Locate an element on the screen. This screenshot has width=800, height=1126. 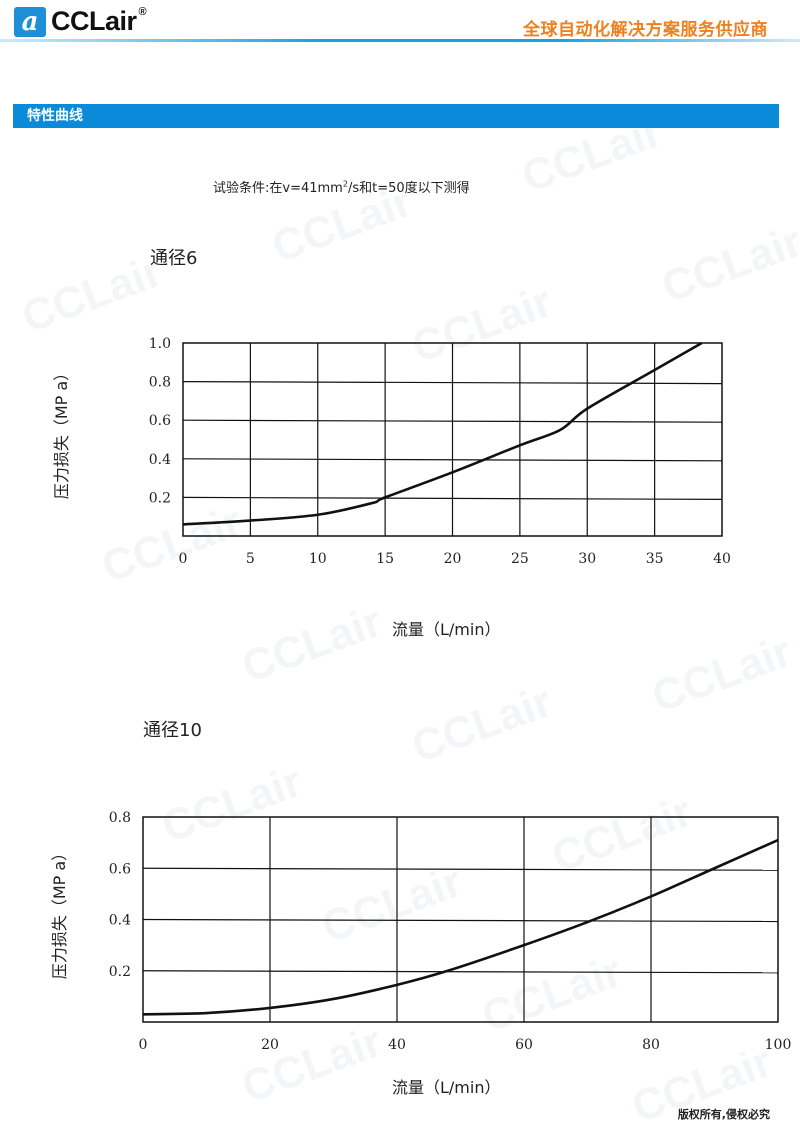
chart1-xtick: 0 is located at coordinates (183, 559).